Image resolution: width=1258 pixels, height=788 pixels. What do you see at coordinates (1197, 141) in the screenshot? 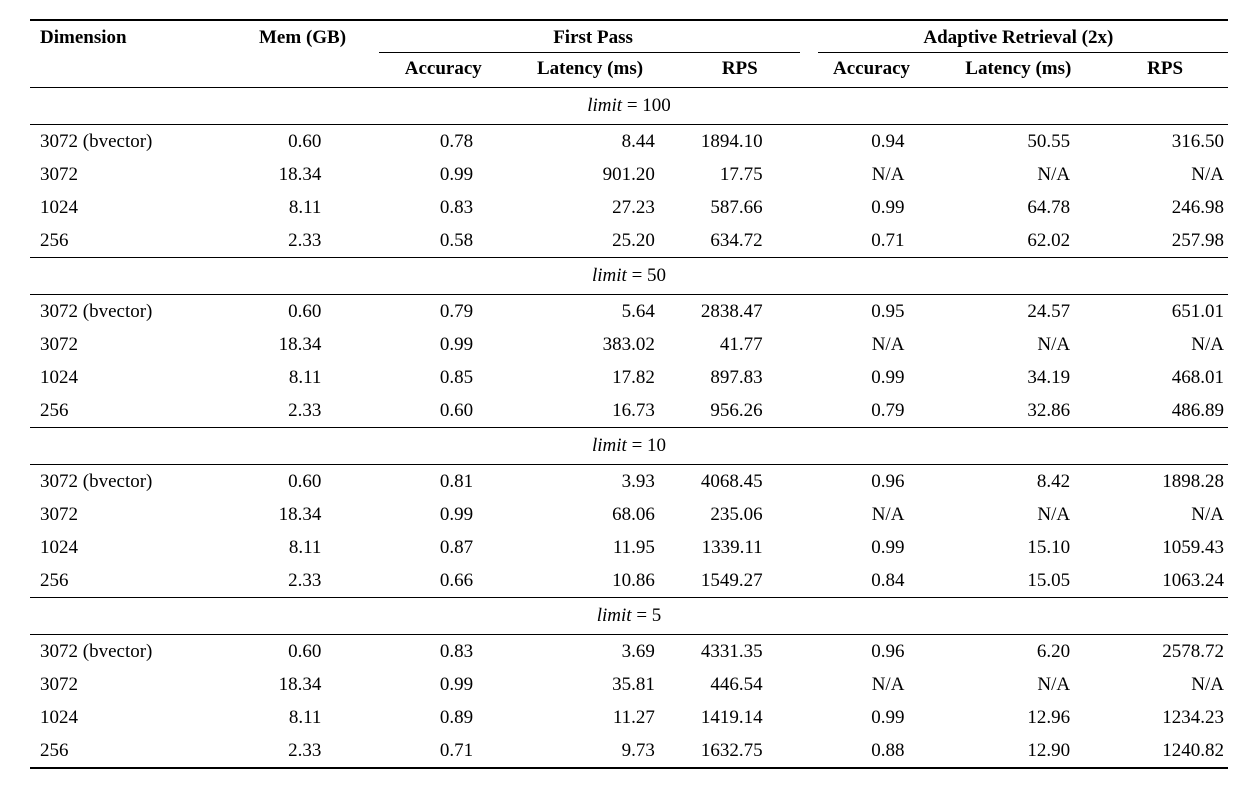
I see `table-cell: 316.50` at bounding box center [1197, 141].